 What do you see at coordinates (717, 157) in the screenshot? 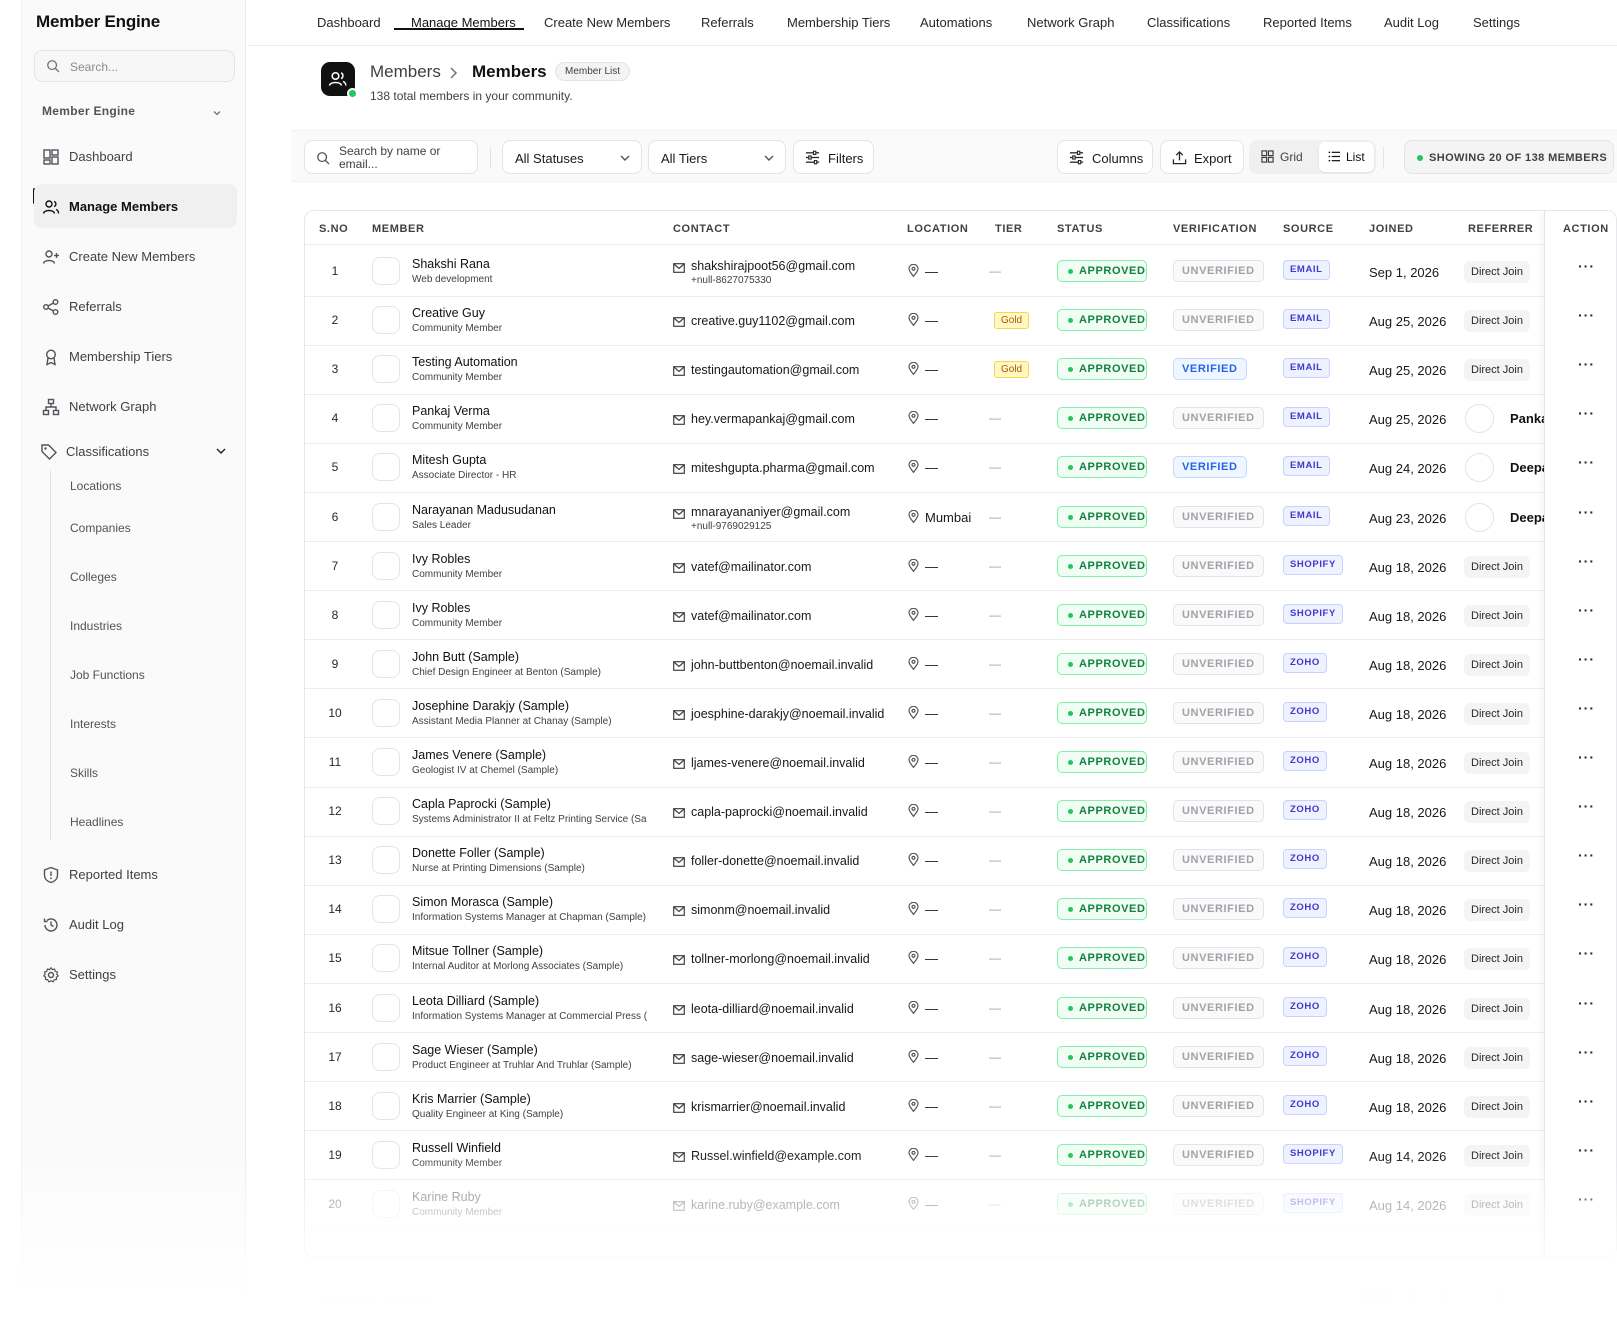
I see `tier-filter-select: All Tiers` at bounding box center [717, 157].